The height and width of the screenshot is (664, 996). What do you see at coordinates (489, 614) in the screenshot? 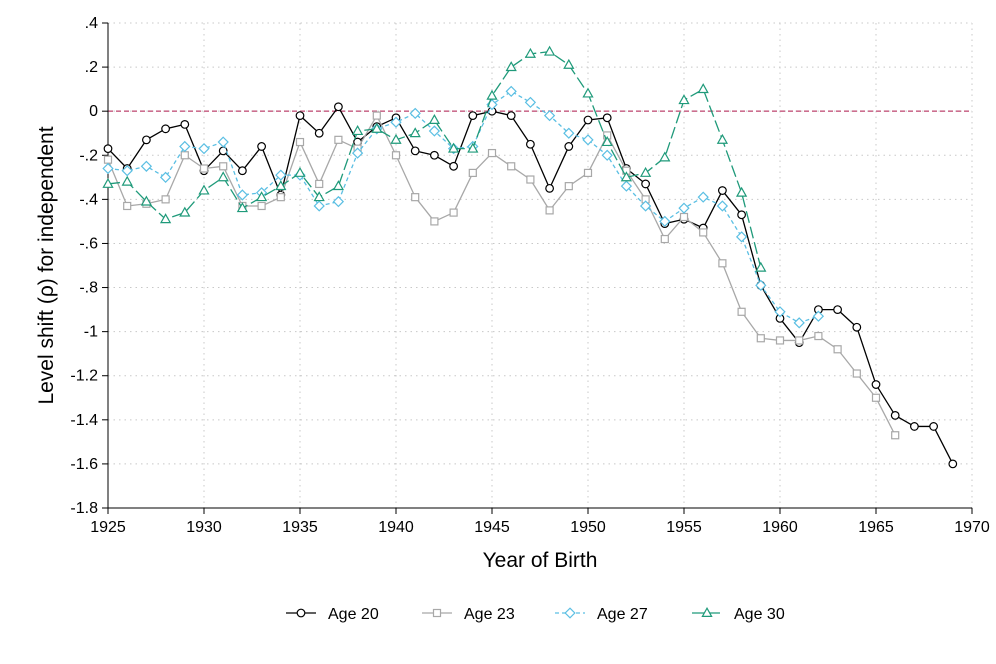
I see `legend-label: Age 23` at bounding box center [489, 614].